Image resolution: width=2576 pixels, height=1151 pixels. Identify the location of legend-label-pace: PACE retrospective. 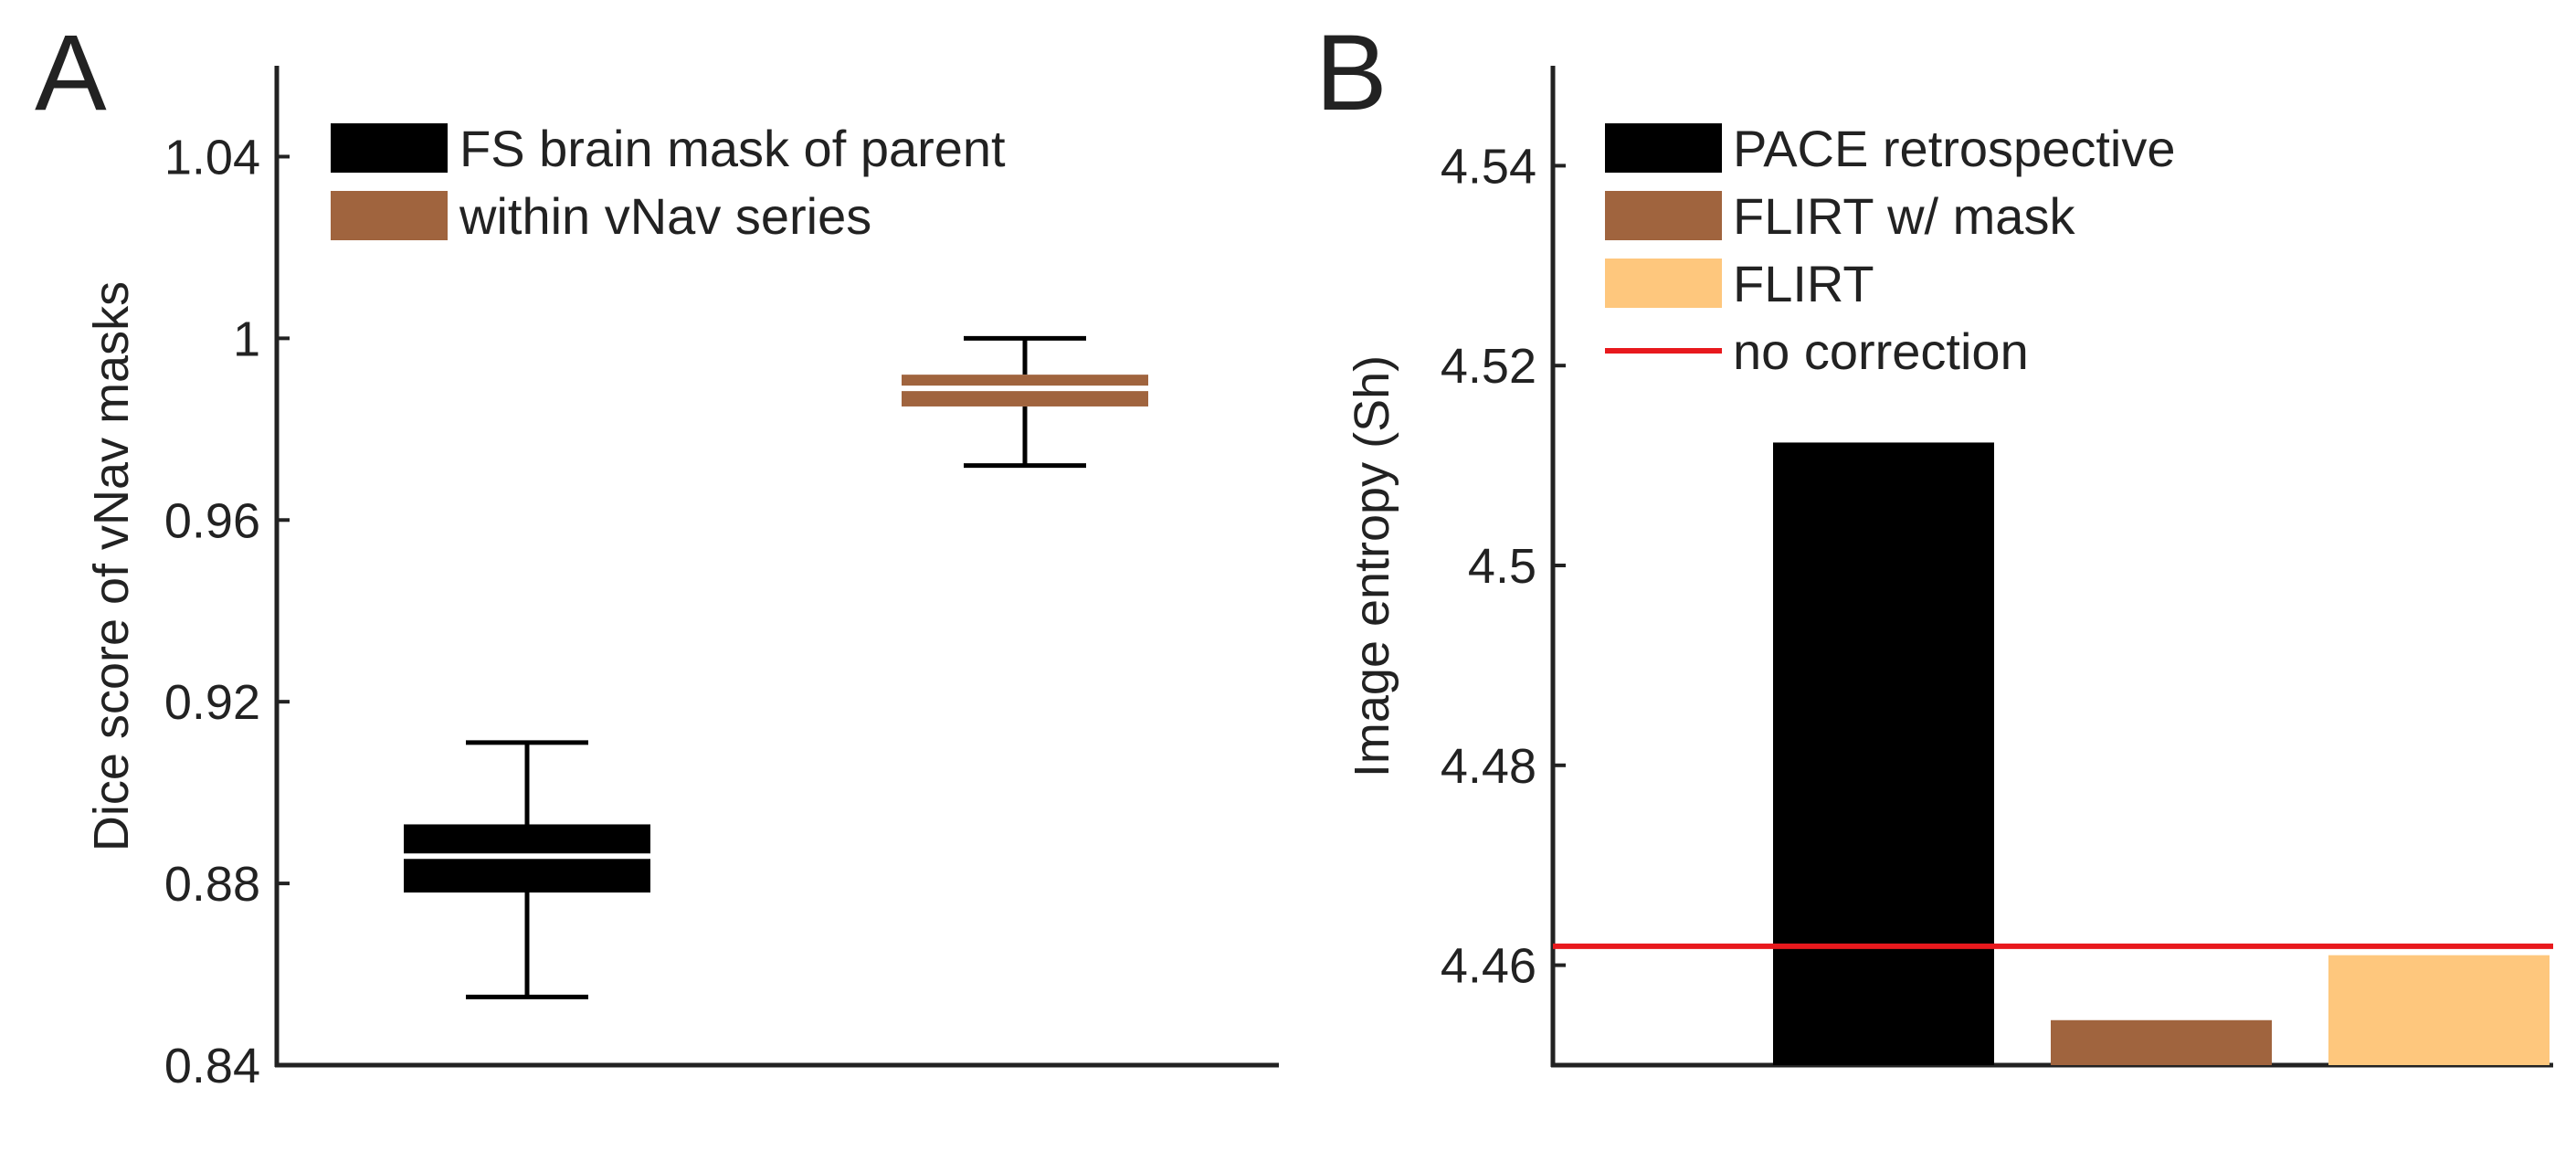
(1954, 148).